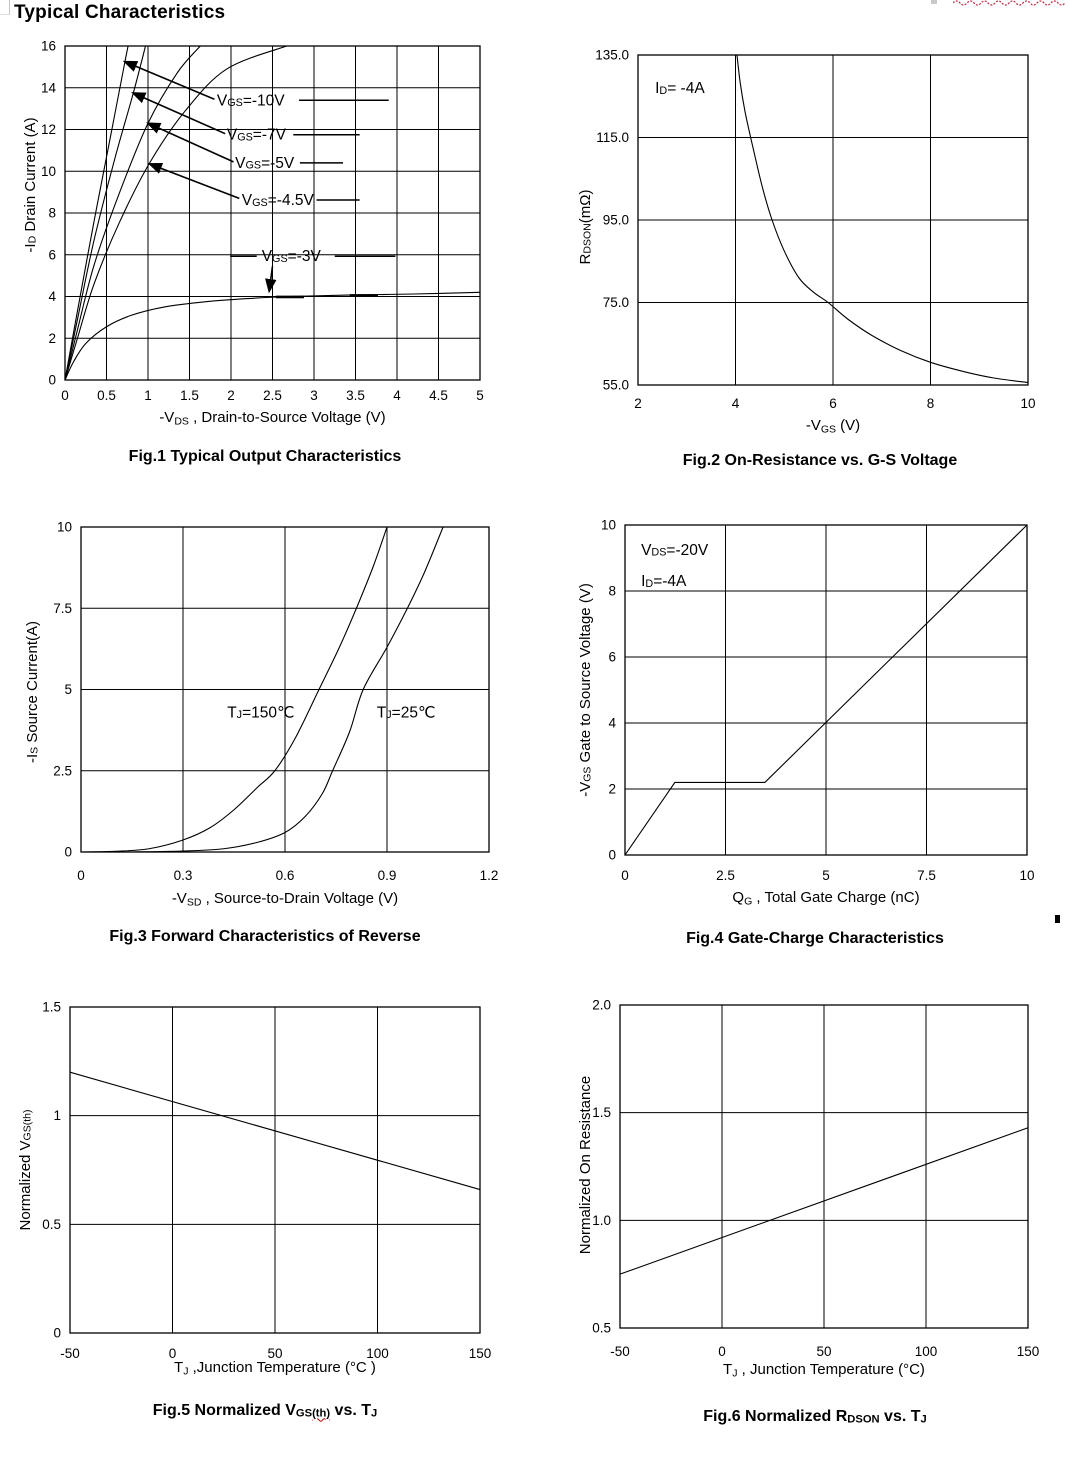  What do you see at coordinates (62, 770) in the screenshot?
I see `fig3-y-tick-label: 2.5` at bounding box center [62, 770].